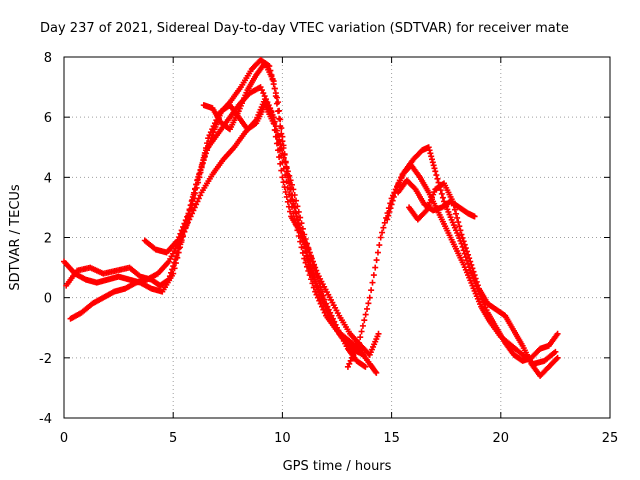  I want to click on y-tick-label: 8, so click(48, 58).